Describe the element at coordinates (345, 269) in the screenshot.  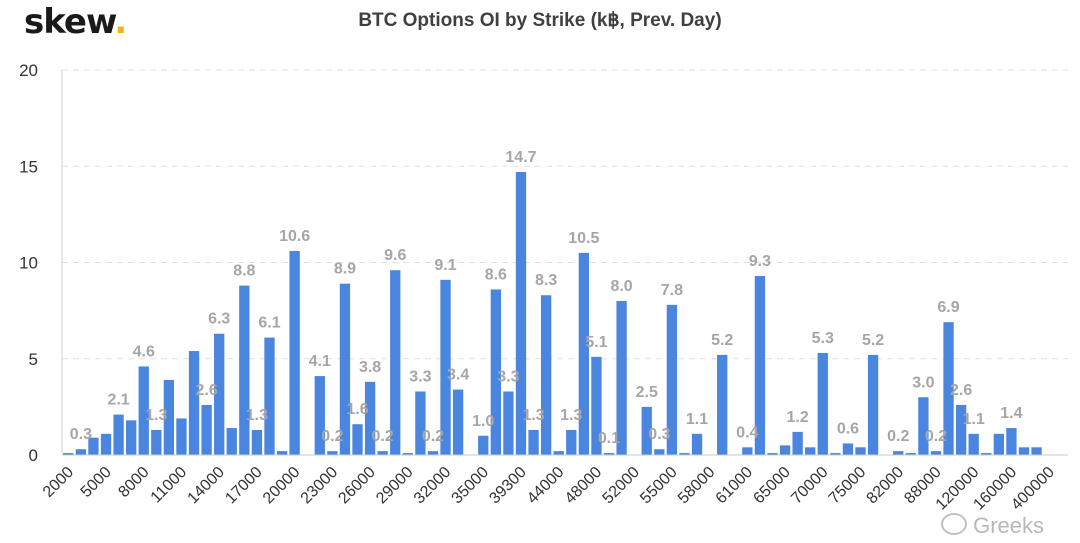
I see `data-label: 8.9` at that location.